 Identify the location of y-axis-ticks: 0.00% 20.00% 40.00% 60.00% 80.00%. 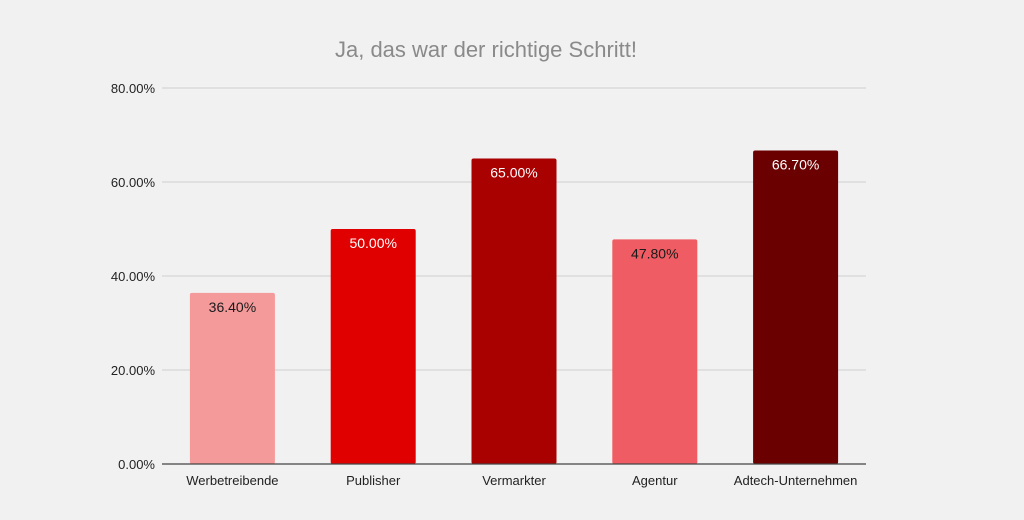
(133, 276).